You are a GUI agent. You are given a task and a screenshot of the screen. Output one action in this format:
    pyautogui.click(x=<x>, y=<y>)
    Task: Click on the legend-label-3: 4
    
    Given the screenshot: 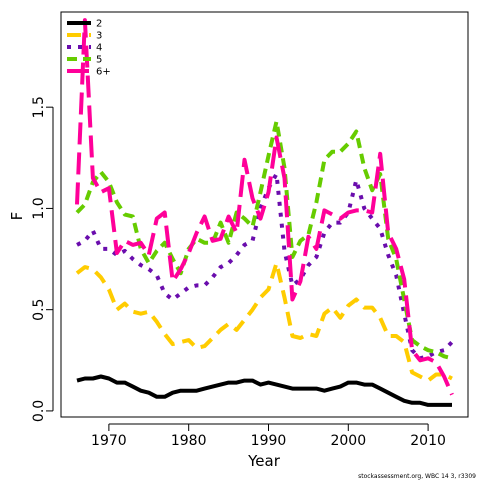 What is the action you would take?
    pyautogui.click(x=99, y=48)
    